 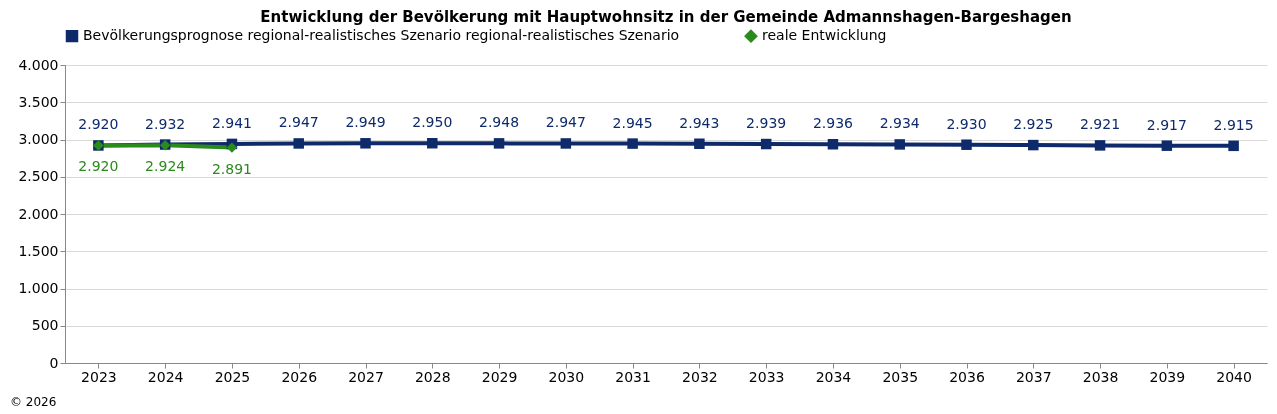 I want to click on x-tick-label: 2036, so click(x=967, y=376).